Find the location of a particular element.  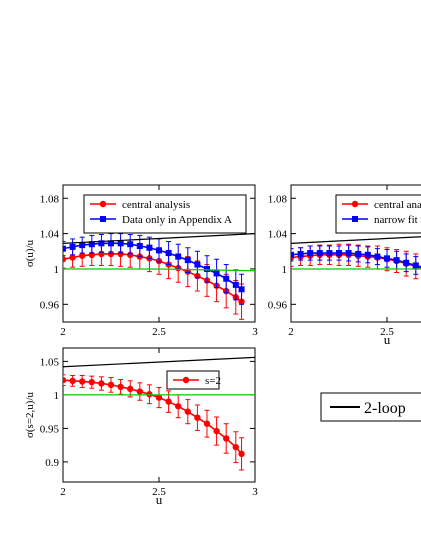

two-loop-legend-label: 2-loop is located at coordinates (385, 408).